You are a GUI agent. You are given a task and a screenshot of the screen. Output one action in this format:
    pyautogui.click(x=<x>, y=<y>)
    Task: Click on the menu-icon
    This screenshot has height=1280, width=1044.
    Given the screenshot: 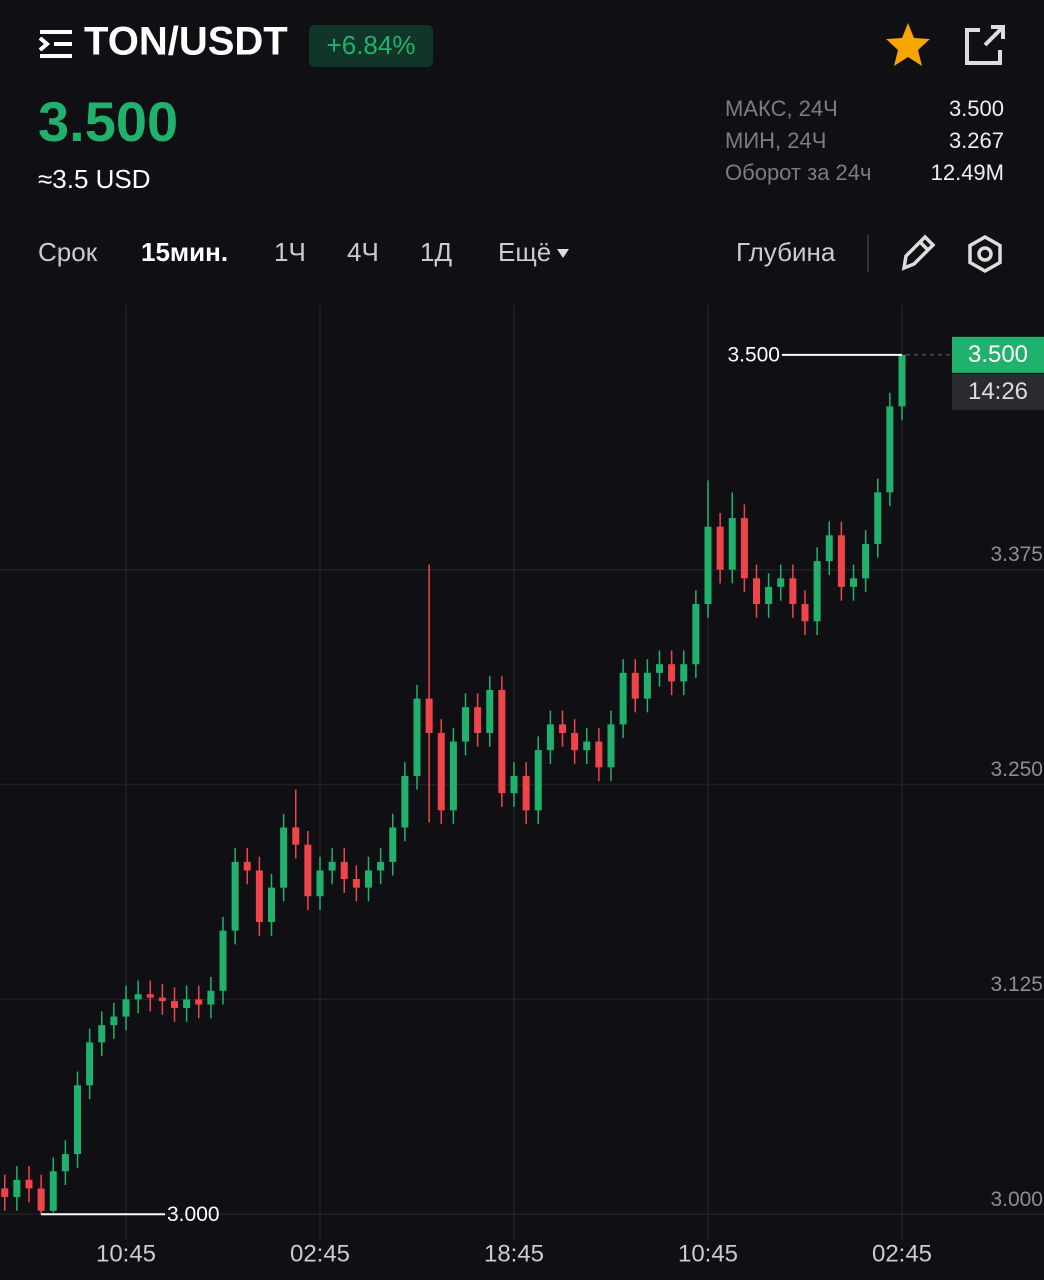 What is the action you would take?
    pyautogui.click(x=55, y=44)
    